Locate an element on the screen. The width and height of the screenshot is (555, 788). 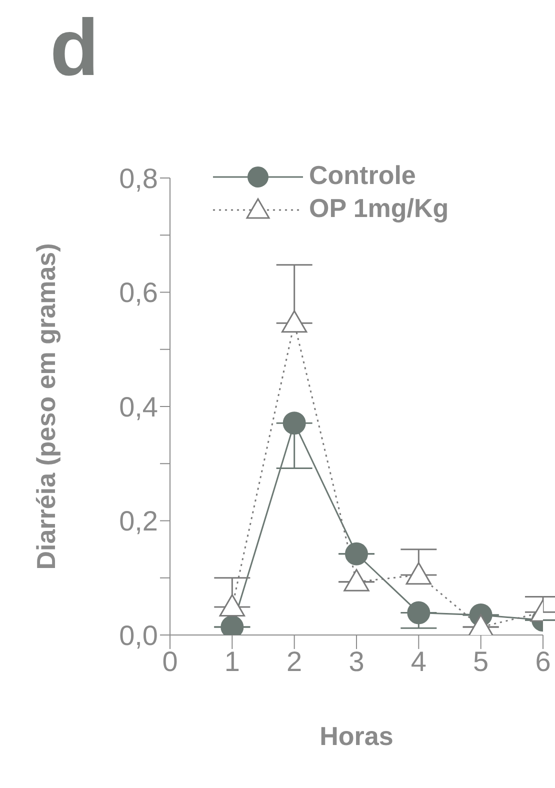
legend-label: OP 1mg/Kg is located at coordinates (379, 208).